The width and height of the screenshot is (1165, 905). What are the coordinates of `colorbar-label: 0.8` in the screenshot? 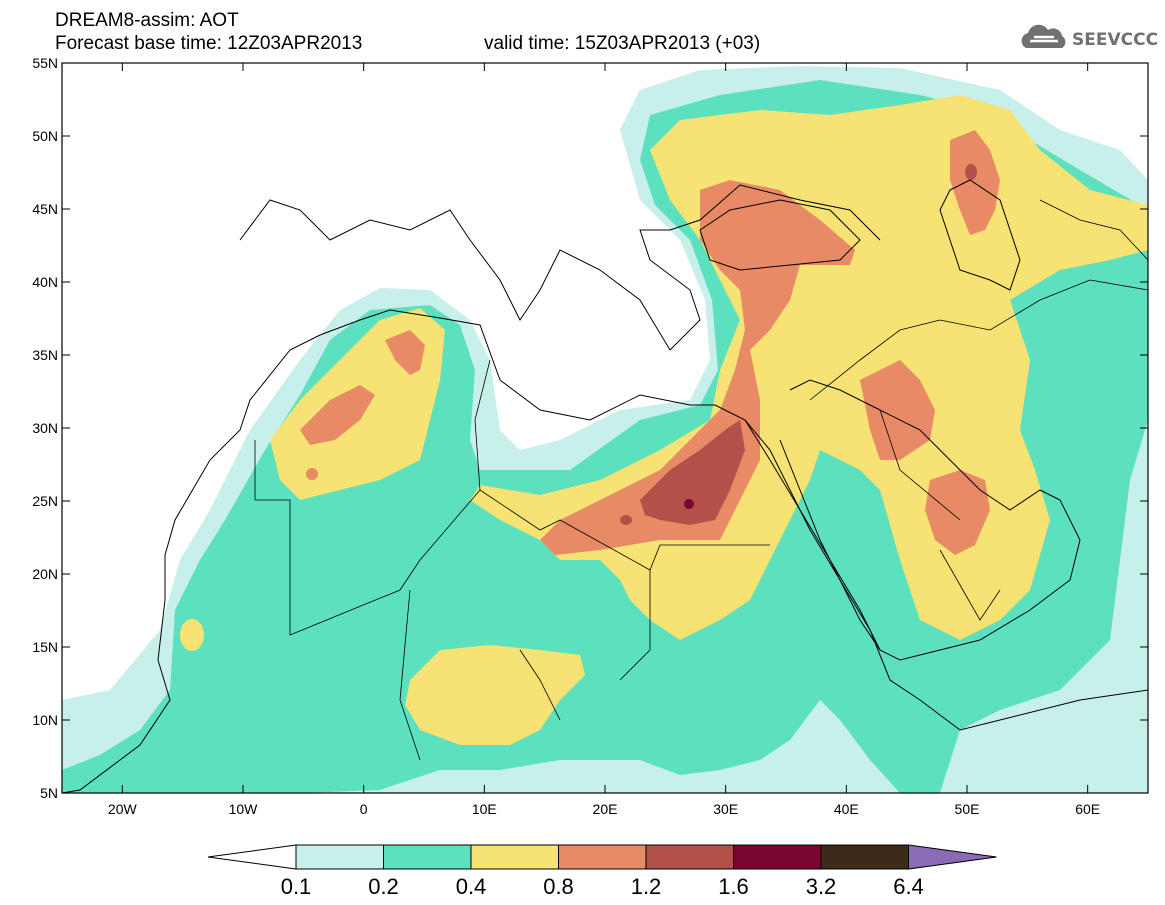 It's located at (558, 886).